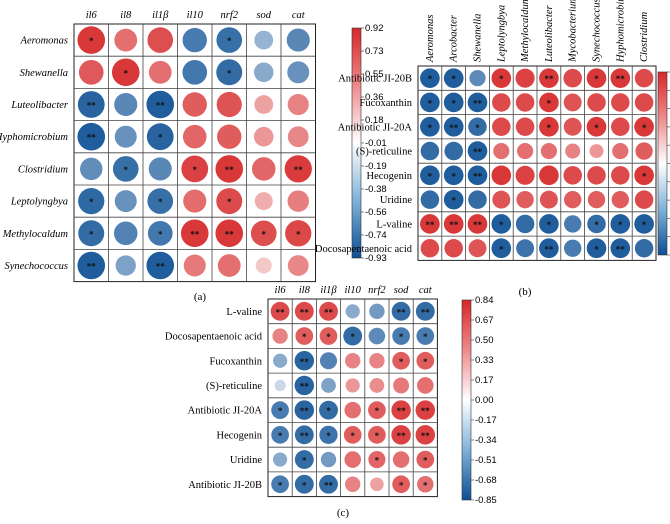 This screenshot has width=670, height=524. Describe the element at coordinates (376, 143) in the screenshot. I see `colorbar-tick-label: -0.01` at that location.